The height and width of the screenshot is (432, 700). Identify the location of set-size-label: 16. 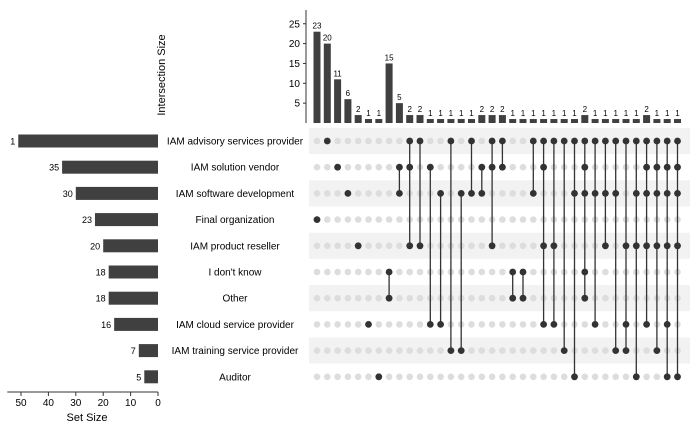
(106, 325).